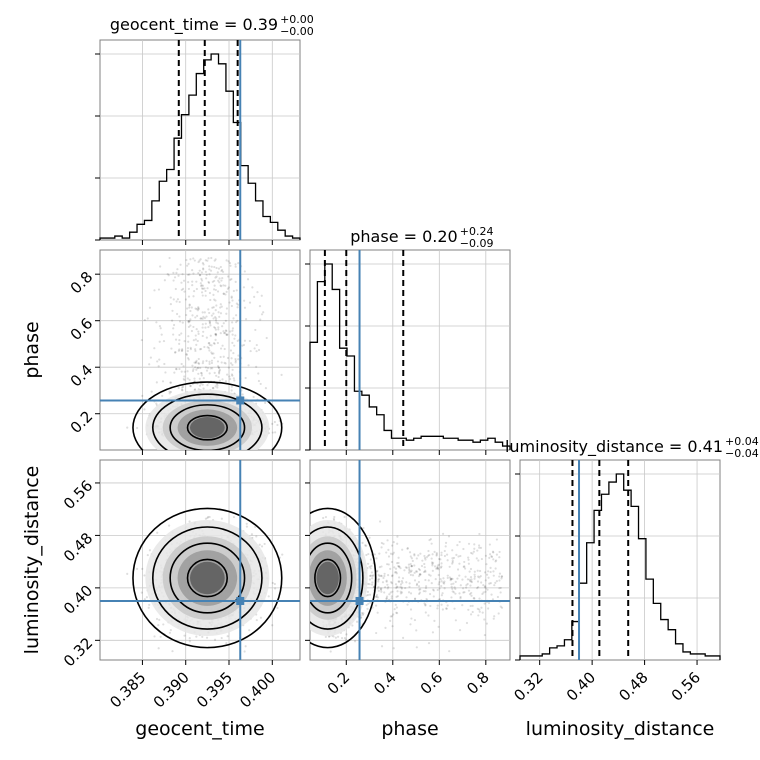 This screenshot has height=760, width=760. What do you see at coordinates (82, 283) in the screenshot?
I see `y-tick-label: 0.8` at bounding box center [82, 283].